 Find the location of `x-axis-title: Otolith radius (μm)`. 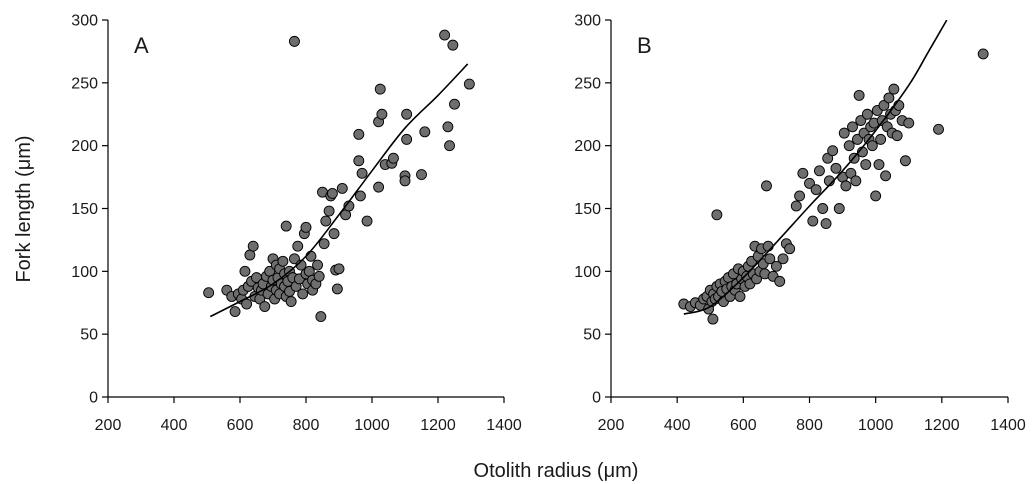

x-axis-title: Otolith radius (μm) is located at coordinates (556, 471).